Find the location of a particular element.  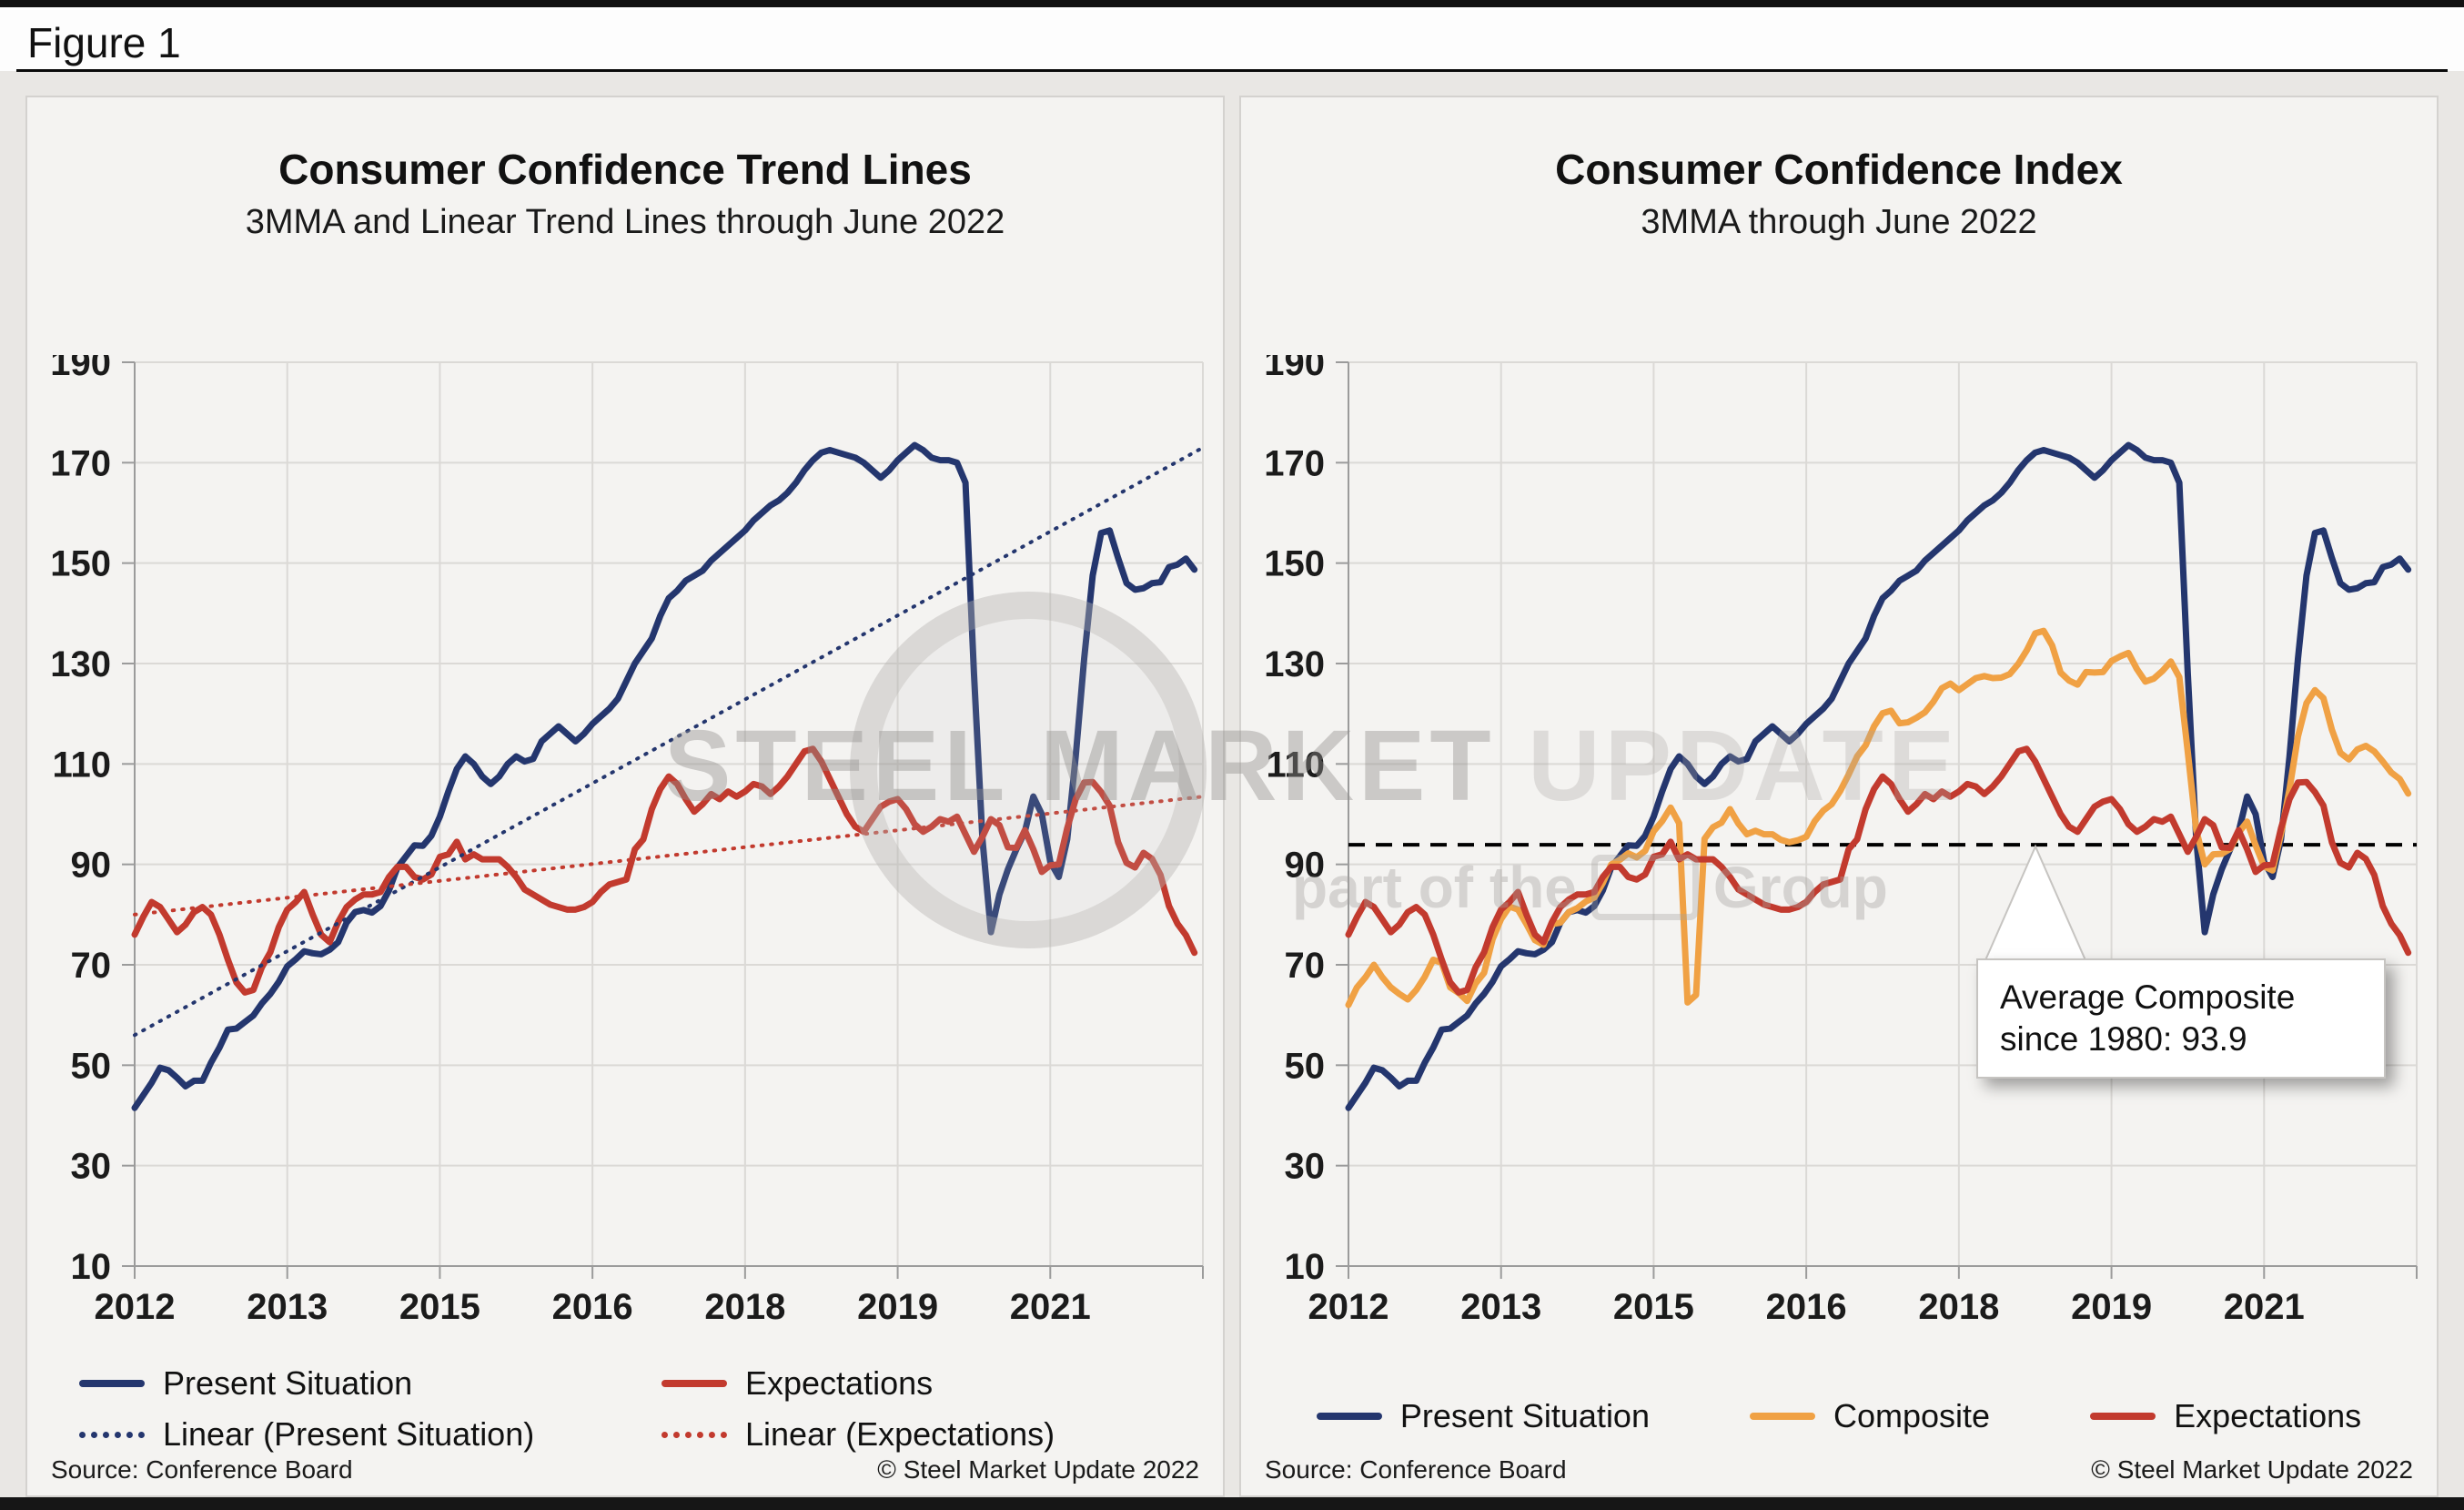

chart-legend: Present Situation Composite Expectations is located at coordinates (1839, 1422).